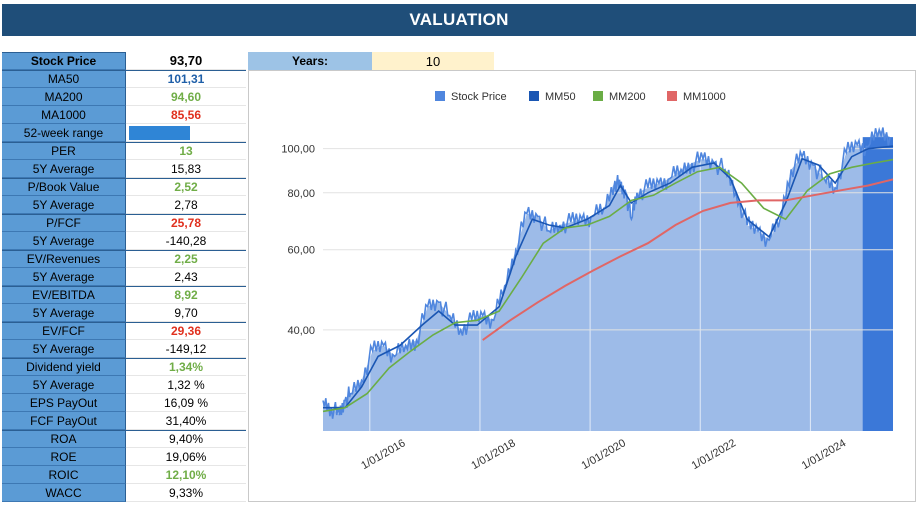  Describe the element at coordinates (301, 331) in the screenshot. I see `y-tick-label: 40,00` at that location.